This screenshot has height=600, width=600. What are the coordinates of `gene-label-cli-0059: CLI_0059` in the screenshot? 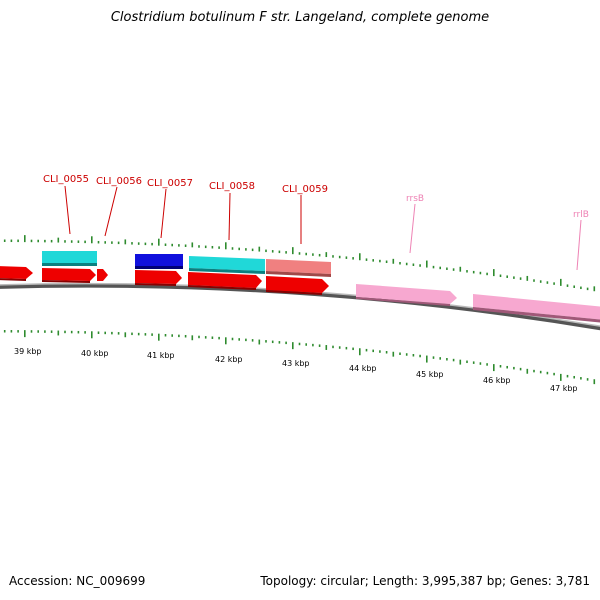 It's located at (305, 189).